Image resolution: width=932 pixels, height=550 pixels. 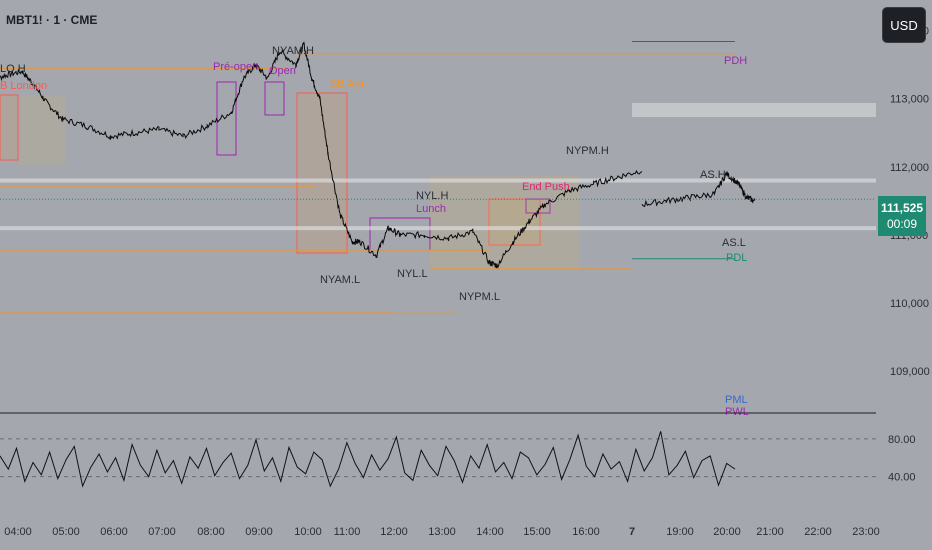 What do you see at coordinates (235, 67) in the screenshot?
I see `session-label-pr--open: Pré-open` at bounding box center [235, 67].